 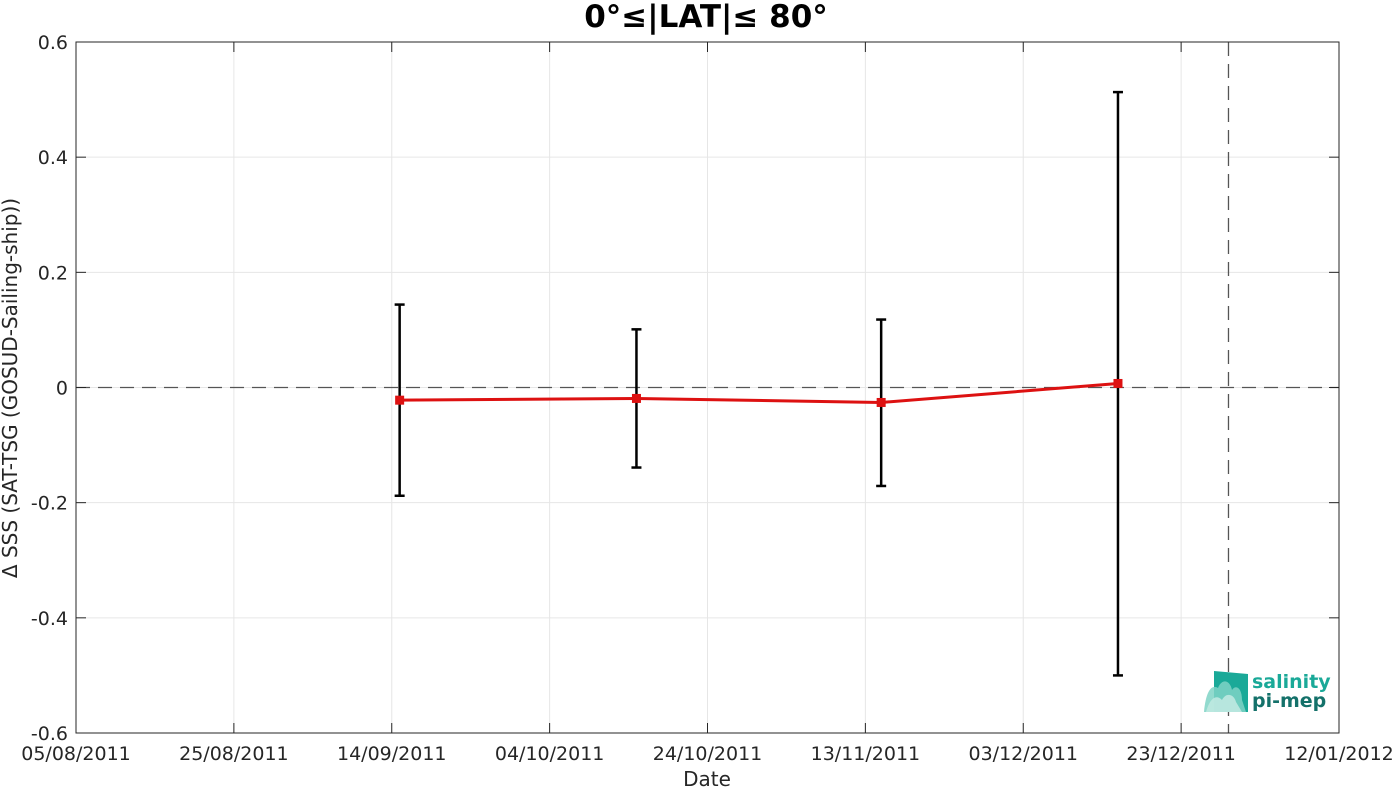 I want to click on y-tick-label: 0.4, so click(x=53, y=158).